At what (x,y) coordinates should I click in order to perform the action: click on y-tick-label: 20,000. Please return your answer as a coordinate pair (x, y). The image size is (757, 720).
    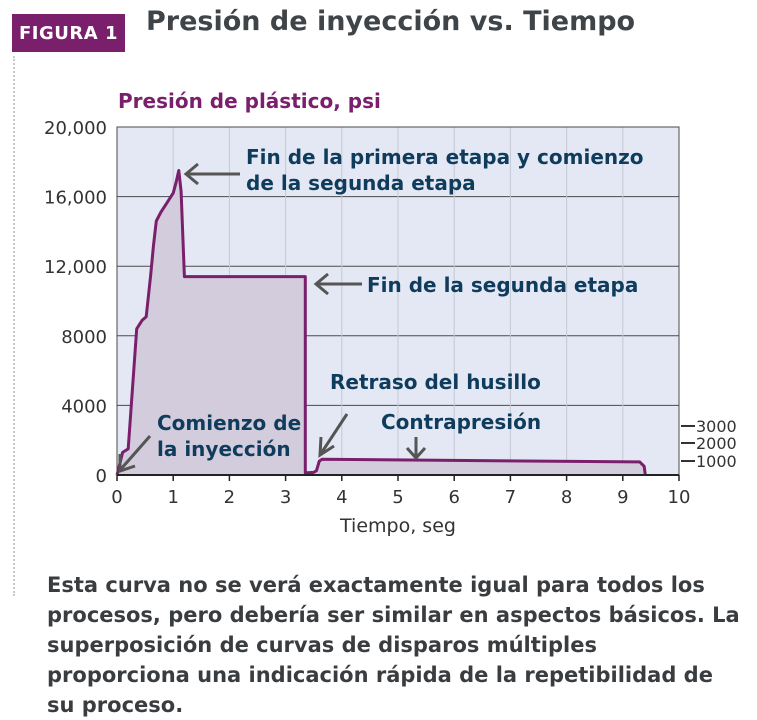
    Looking at the image, I should click on (75, 128).